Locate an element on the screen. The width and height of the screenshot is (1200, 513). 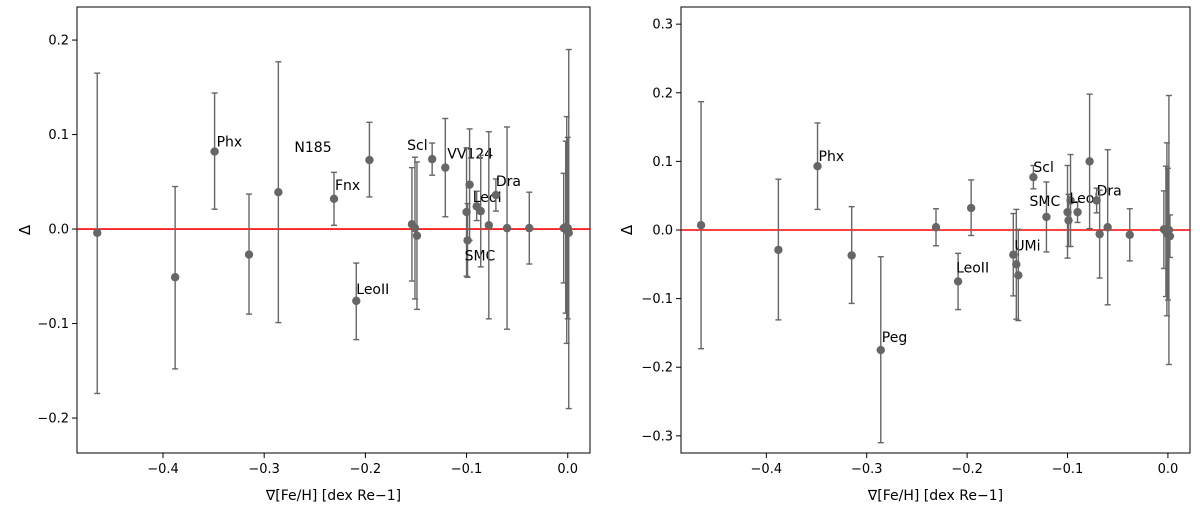
y-tick-label: −0.3 is located at coordinates (657, 436).